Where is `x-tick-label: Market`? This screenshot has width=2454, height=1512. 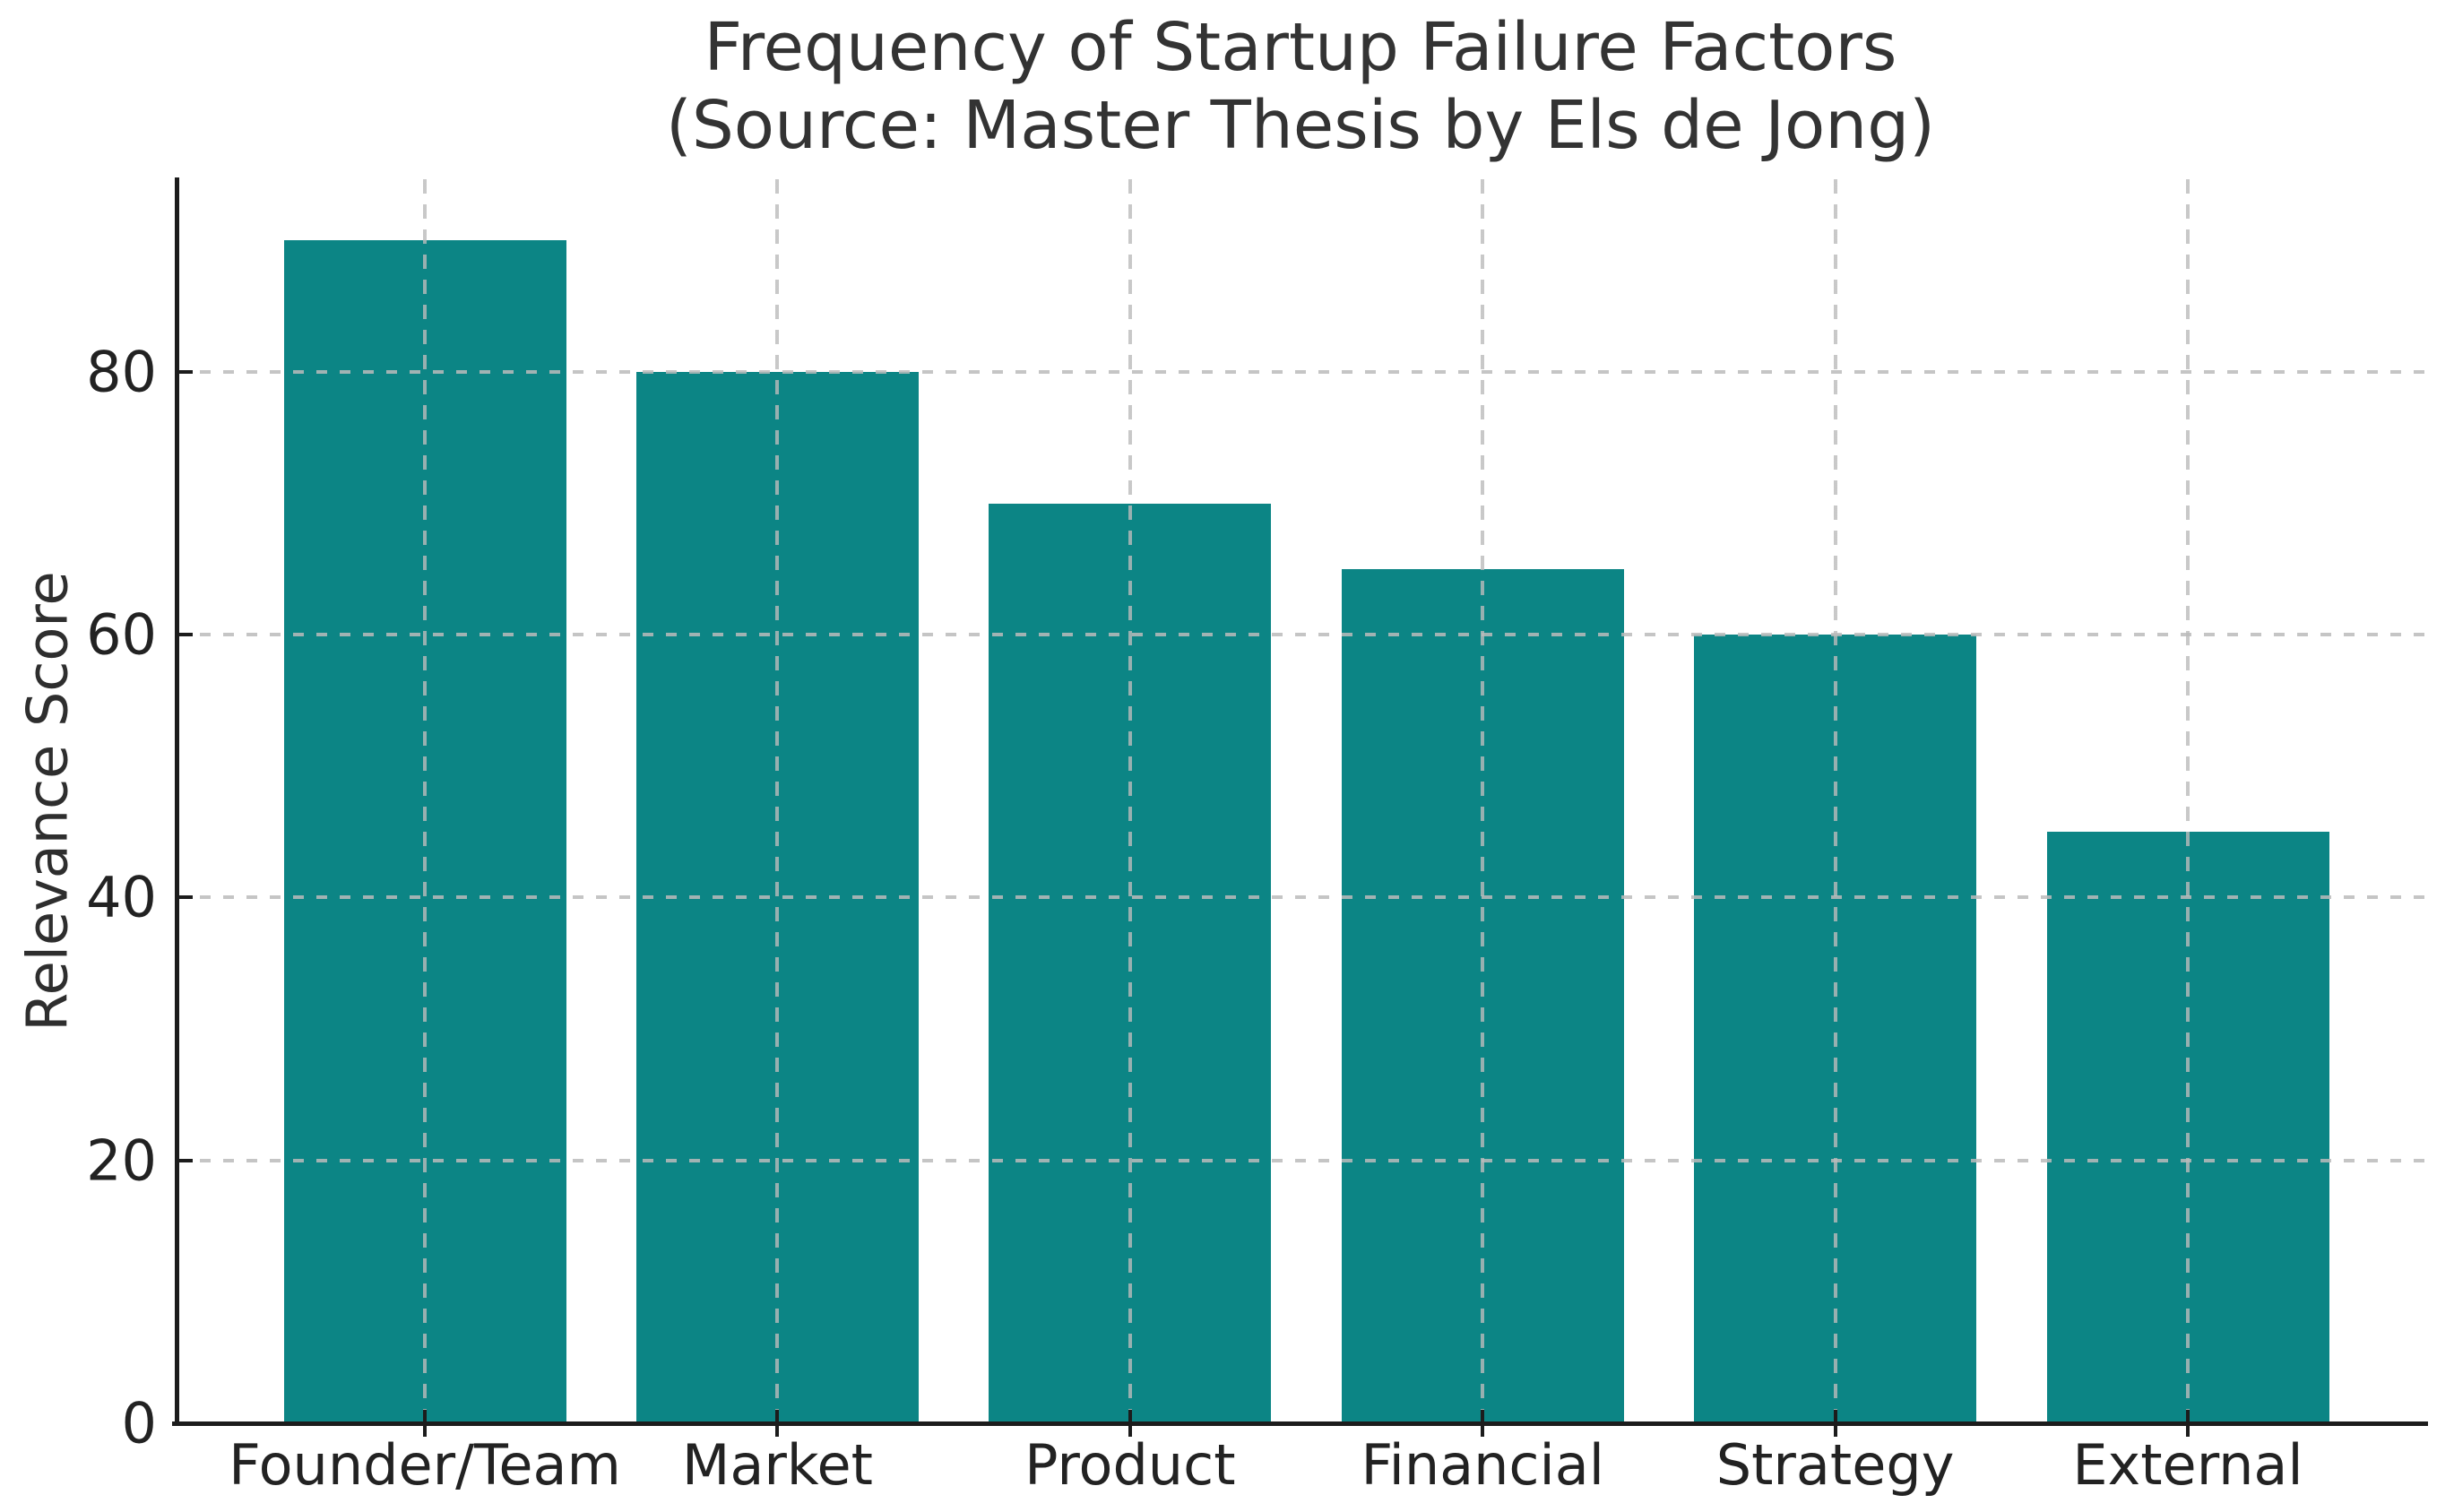 x-tick-label: Market is located at coordinates (777, 1465).